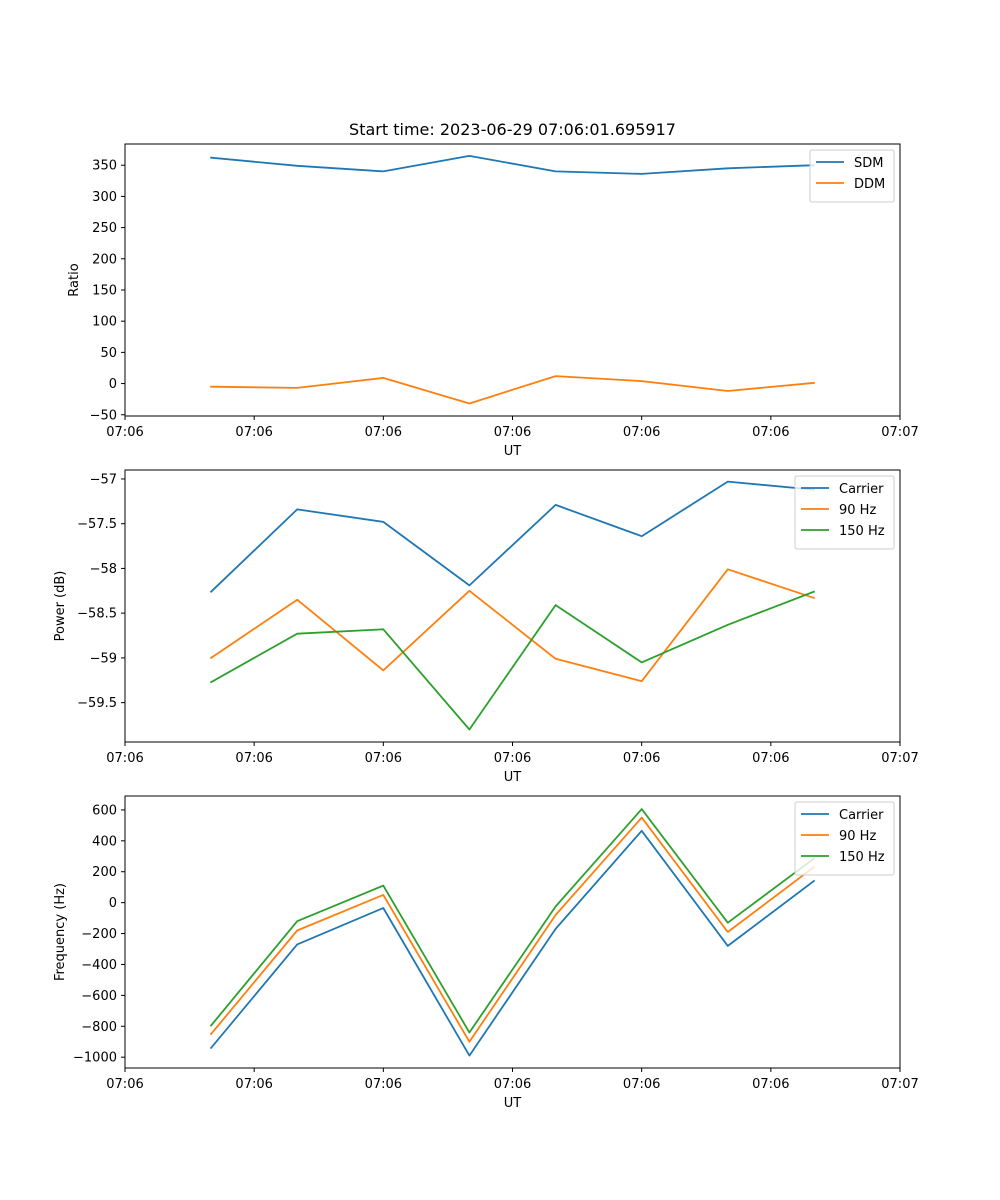 The height and width of the screenshot is (1200, 1000). Describe the element at coordinates (103, 479) in the screenshot. I see `y-tick-label: −57` at that location.